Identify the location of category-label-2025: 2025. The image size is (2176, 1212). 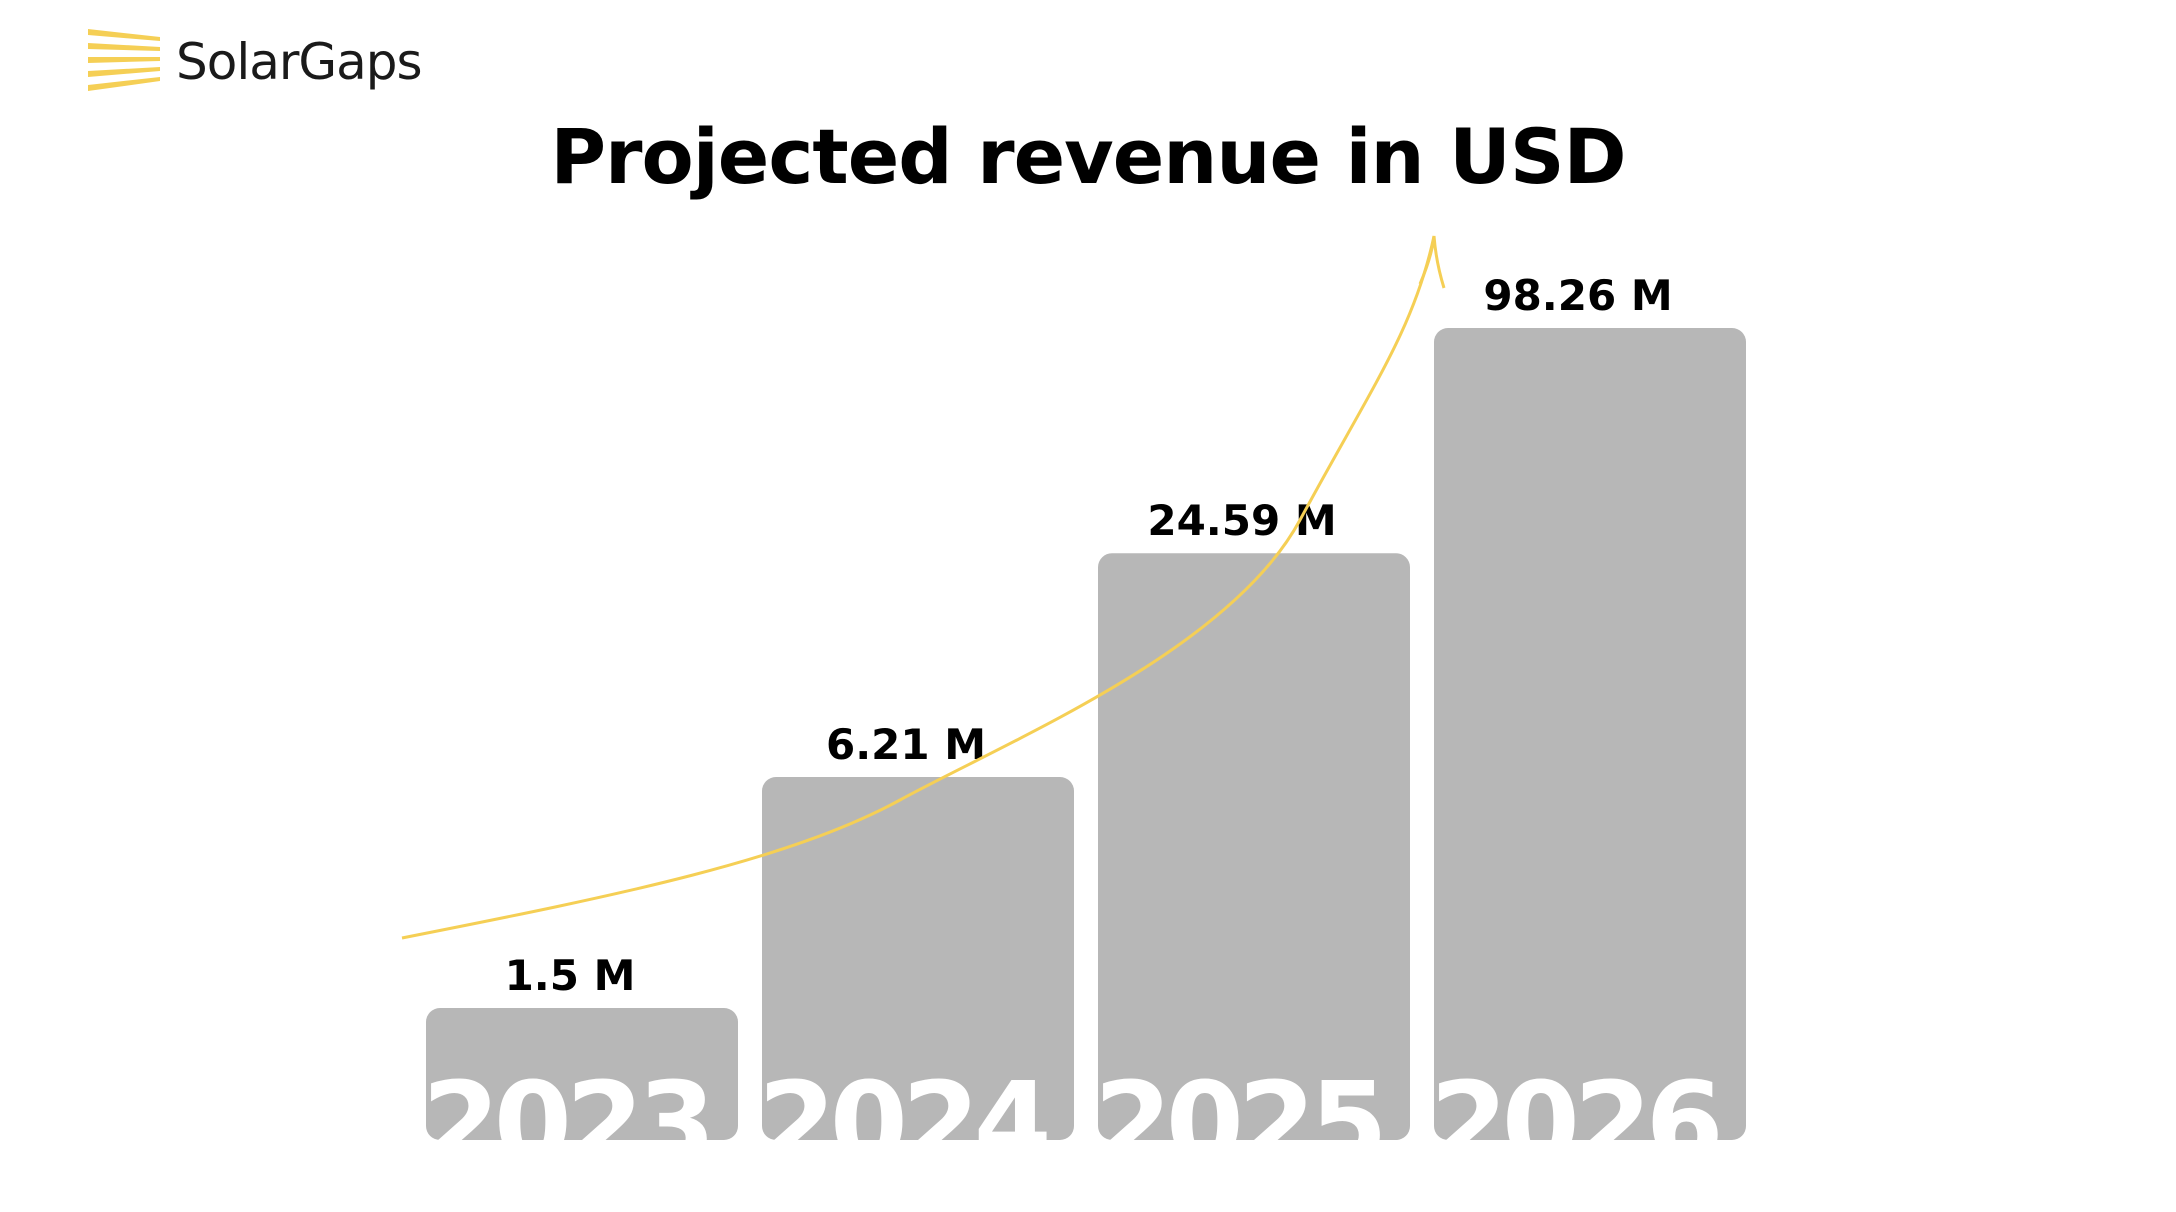
(1238, 1124).